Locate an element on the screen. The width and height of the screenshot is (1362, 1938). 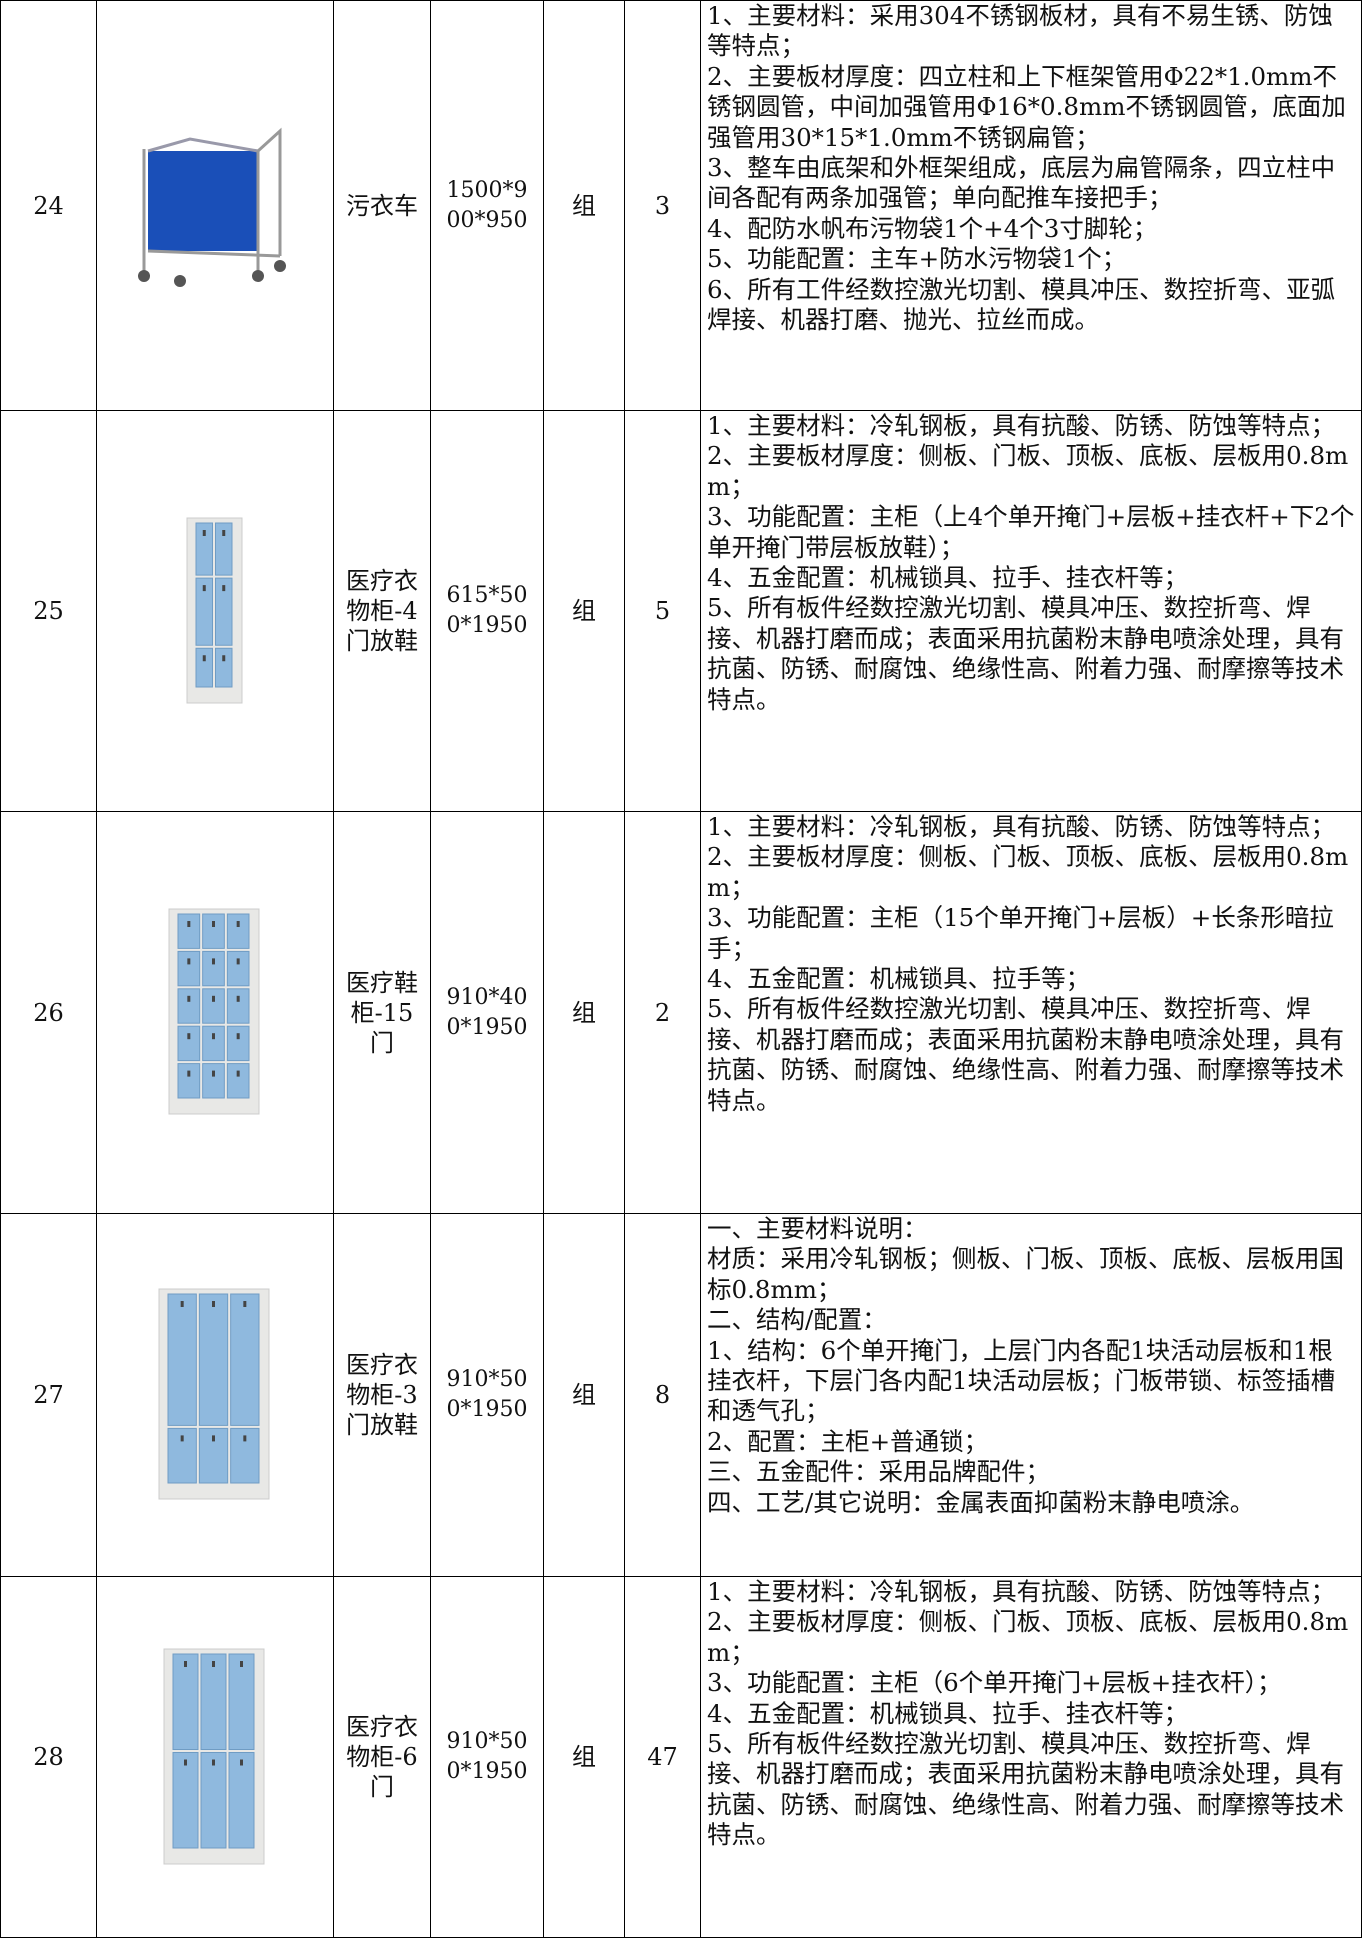
description-line: 四、工艺/其它说明：金属表面抑菌粉末静电喷涂。 is located at coordinates (981, 1502).